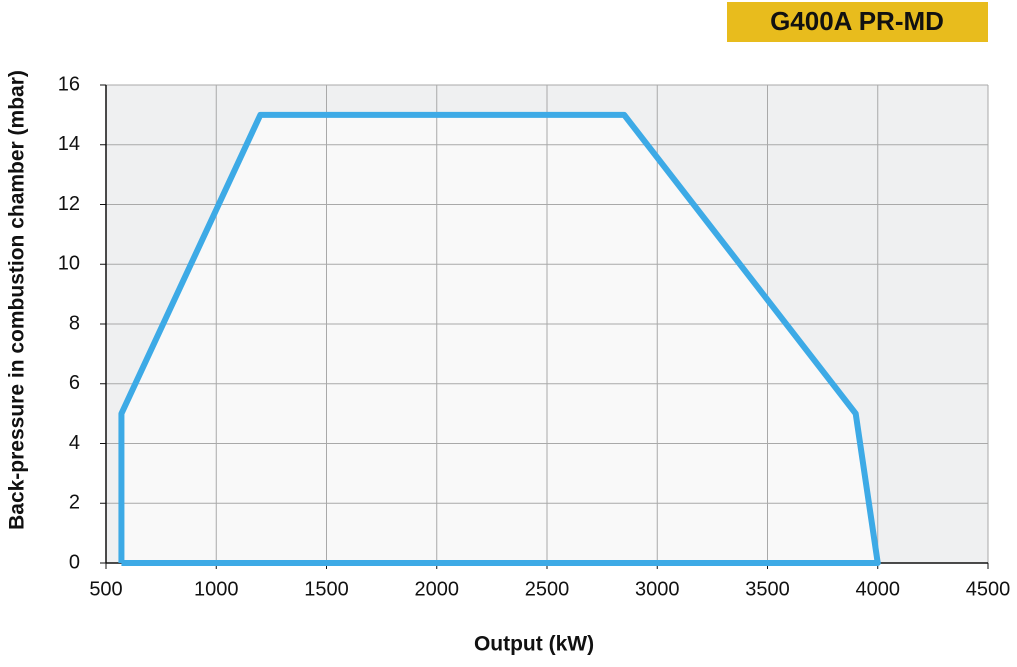  What do you see at coordinates (547, 589) in the screenshot?
I see `x-tick-label: 2500` at bounding box center [547, 589].